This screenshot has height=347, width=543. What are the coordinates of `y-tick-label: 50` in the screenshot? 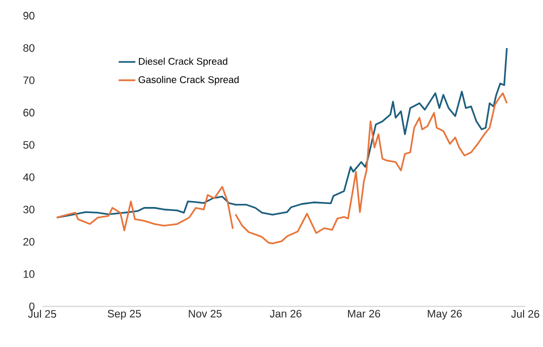 It's located at (28, 145).